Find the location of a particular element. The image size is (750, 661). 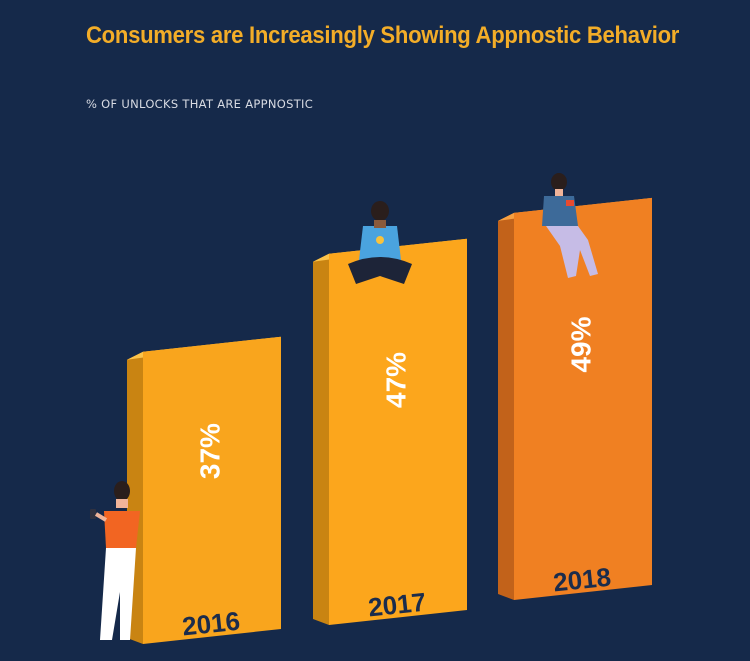

bar-front-2018 is located at coordinates (583, 398).